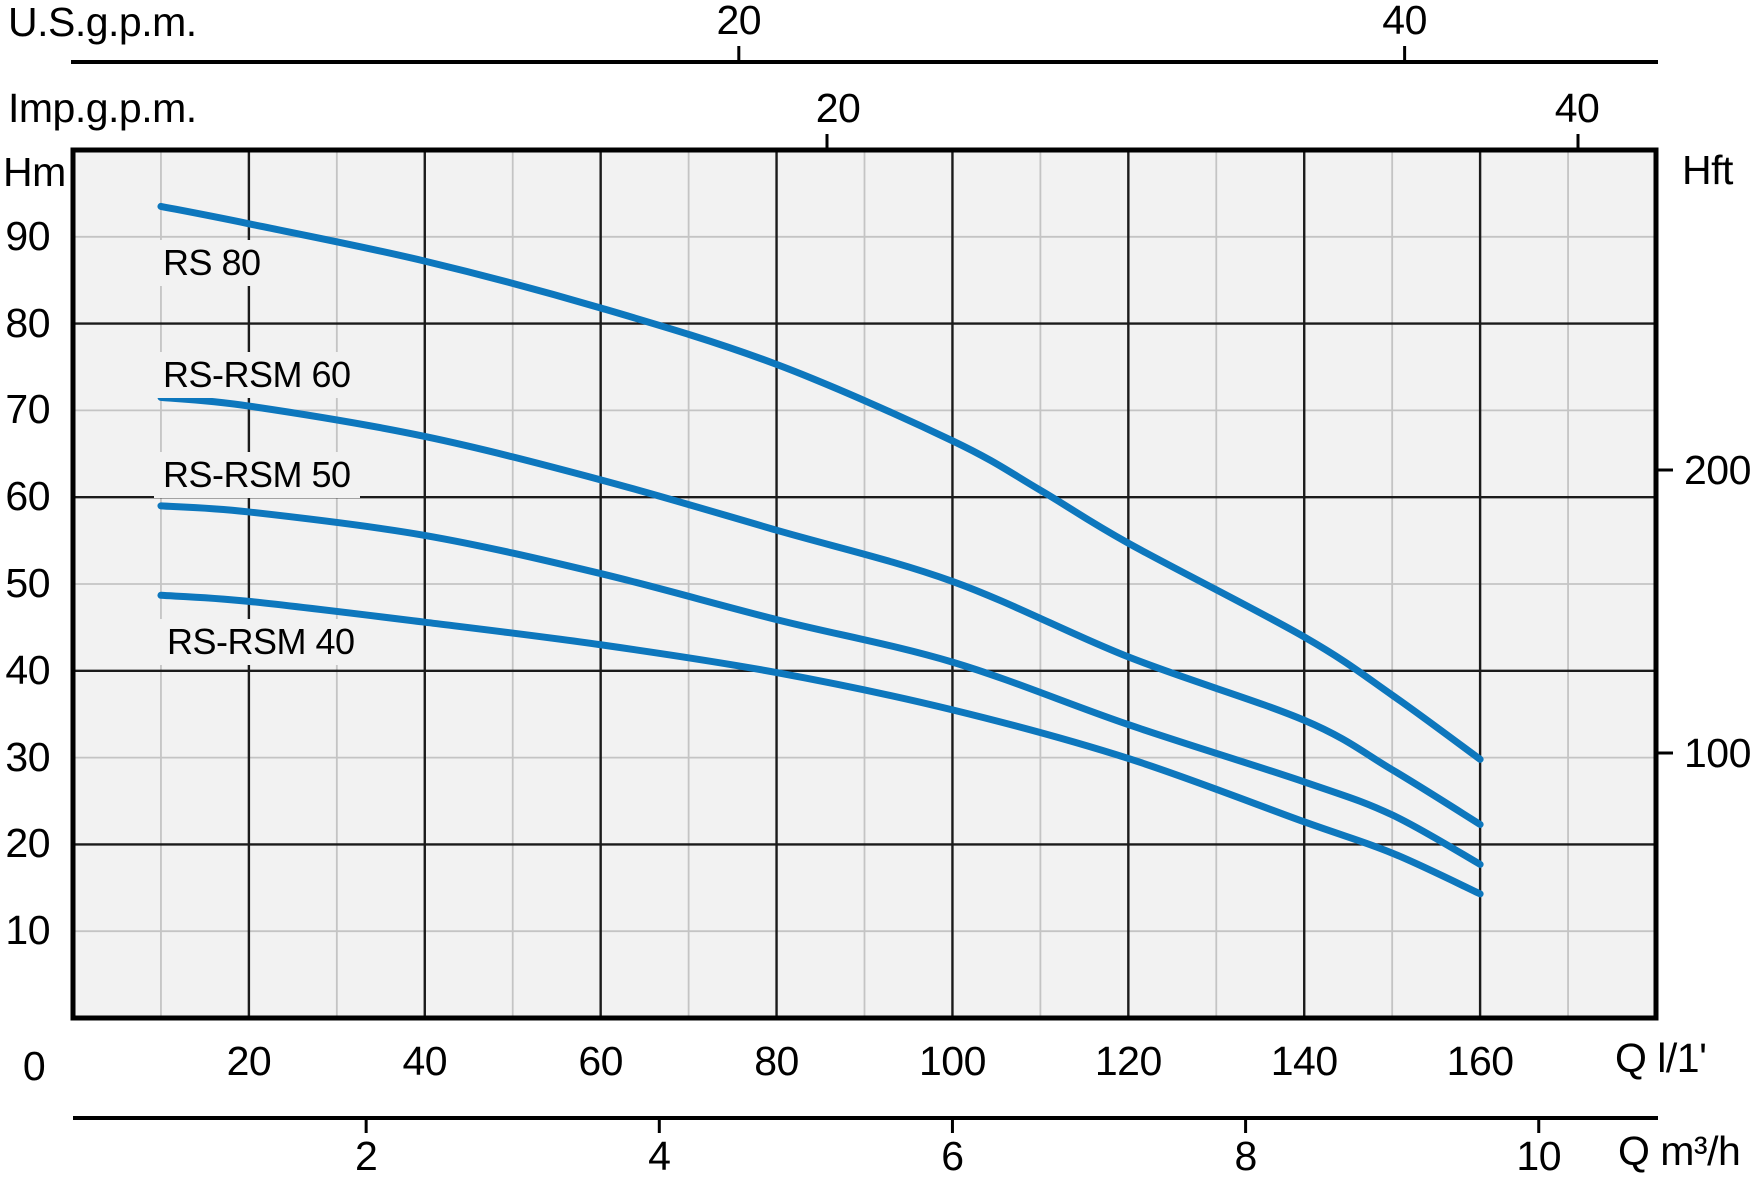 The height and width of the screenshot is (1179, 1753). I want to click on flow-lmin-tick-label: 80, so click(776, 1061).